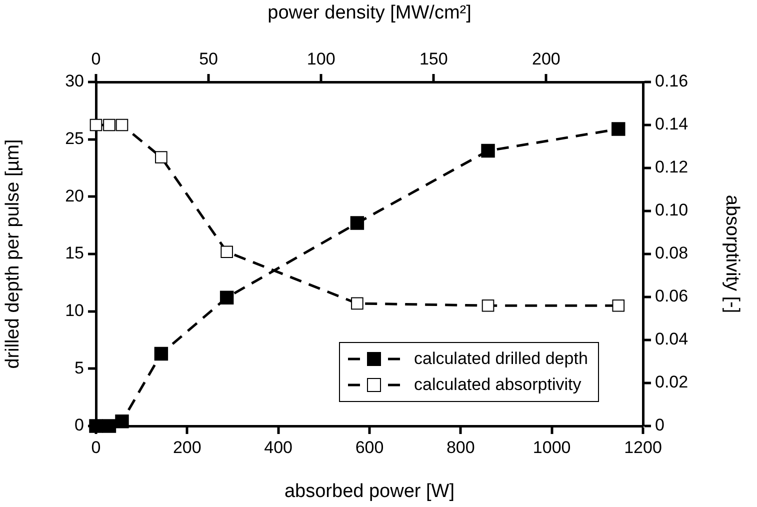  I want to click on legend-label: calculated absorptivity, so click(498, 385).